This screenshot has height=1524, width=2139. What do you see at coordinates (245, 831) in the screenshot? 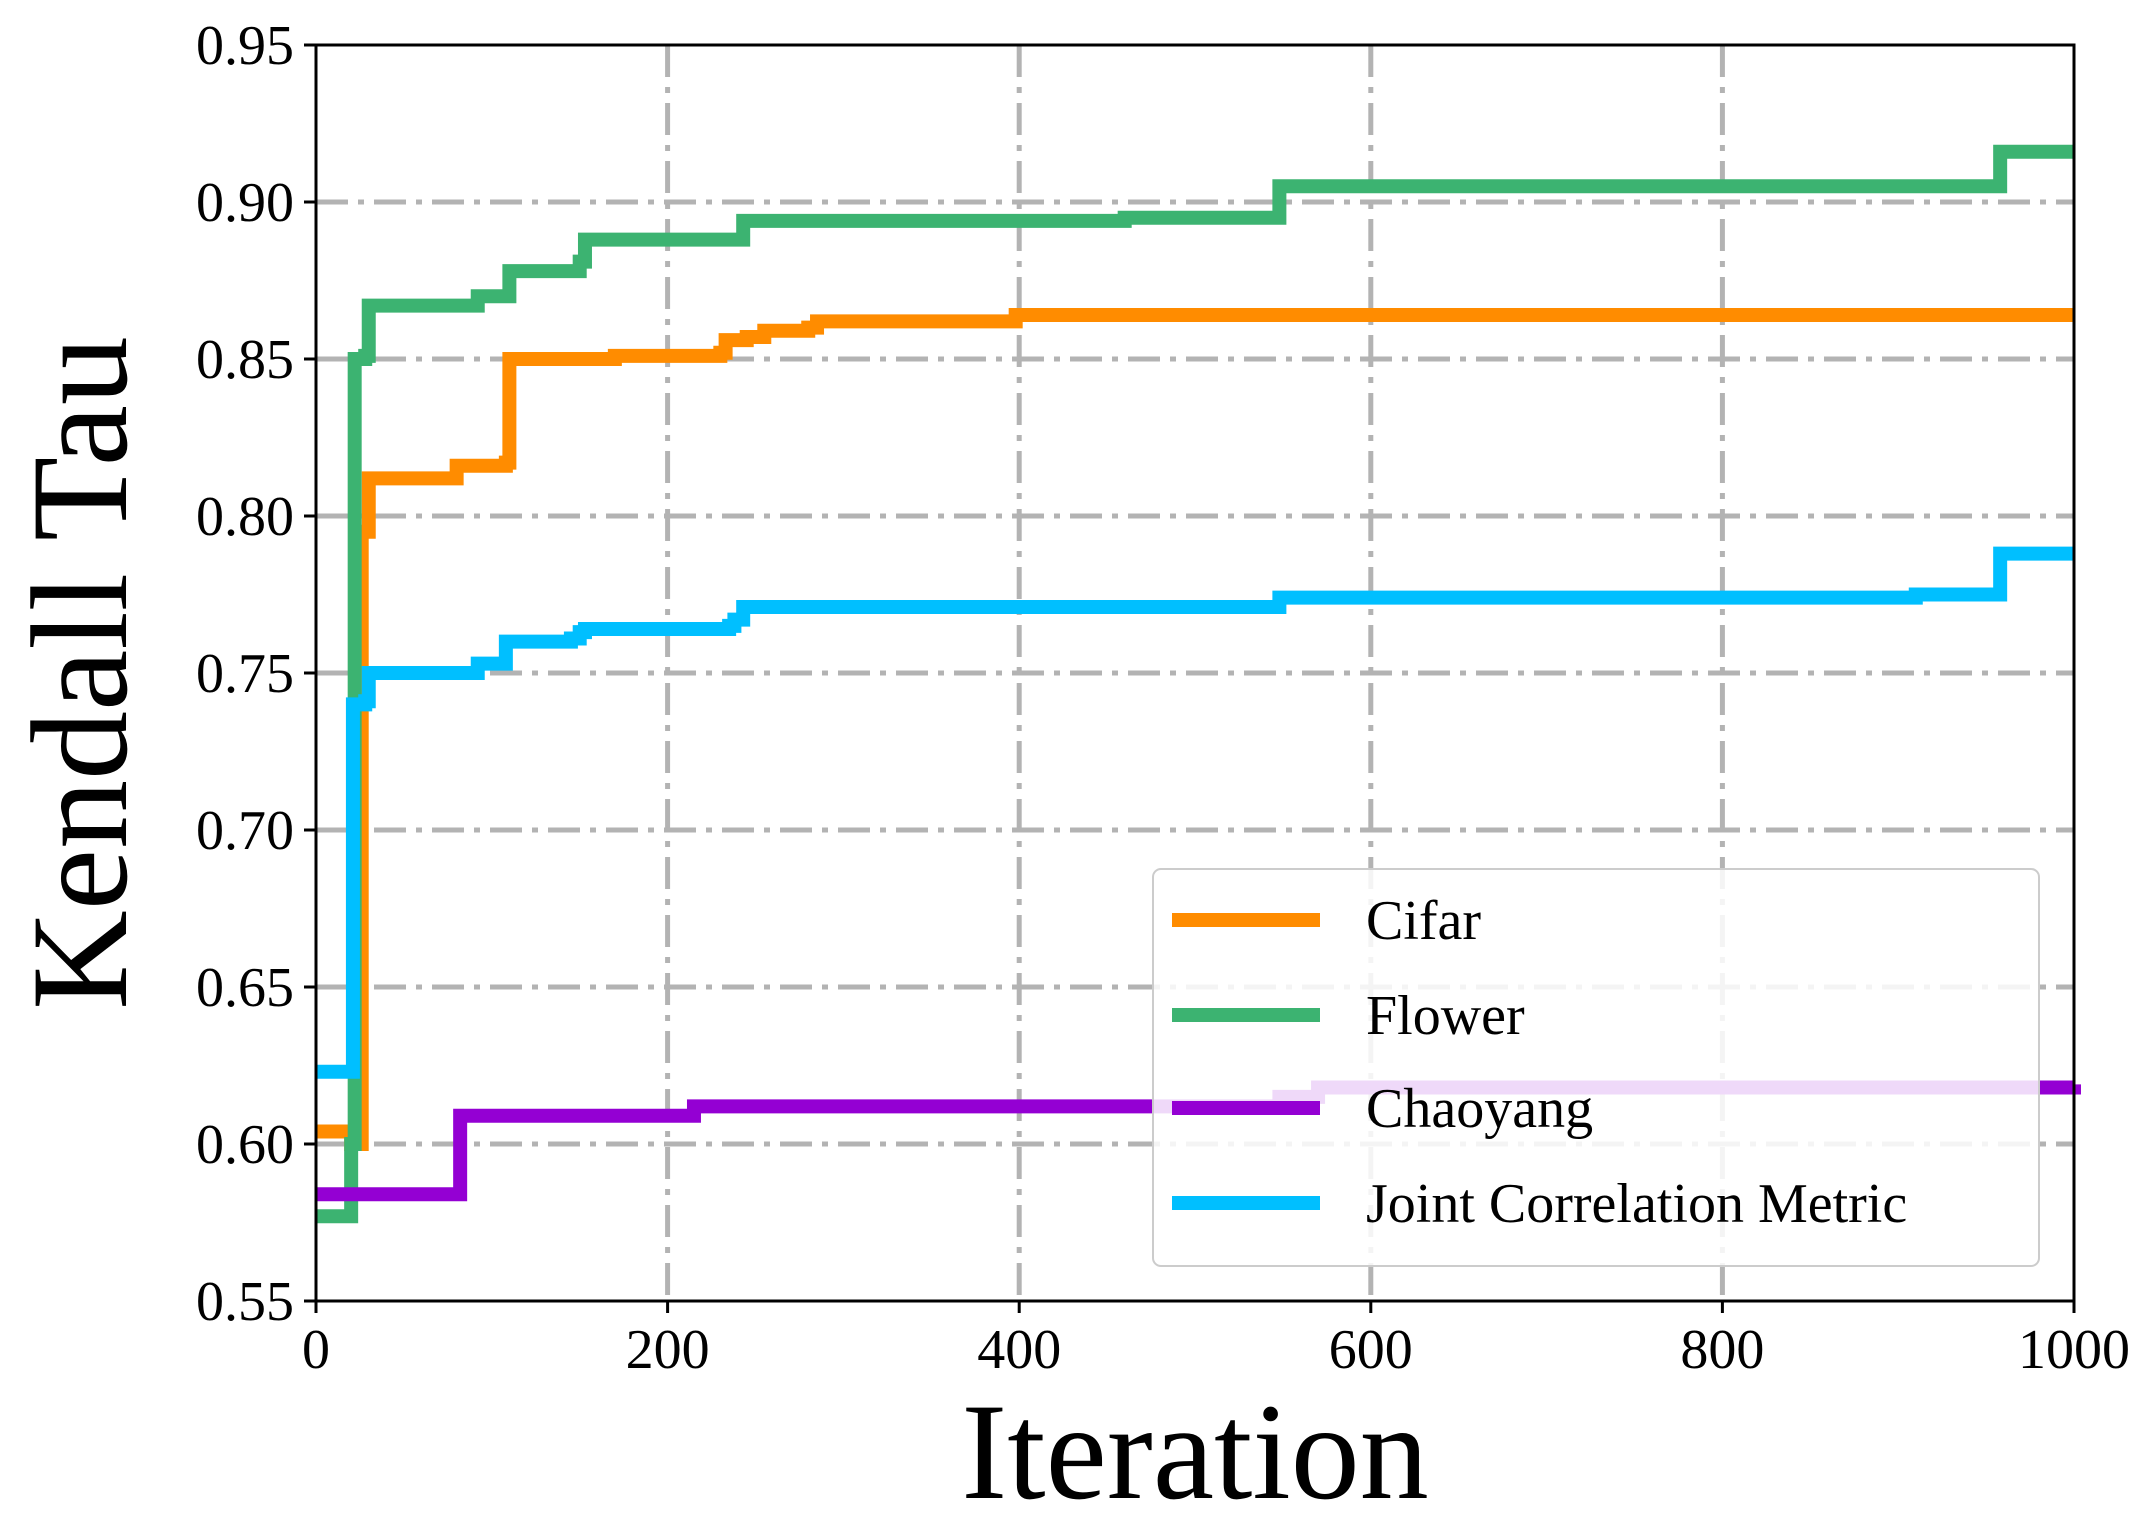
I see `y-tick-label: 0.70` at bounding box center [245, 831].